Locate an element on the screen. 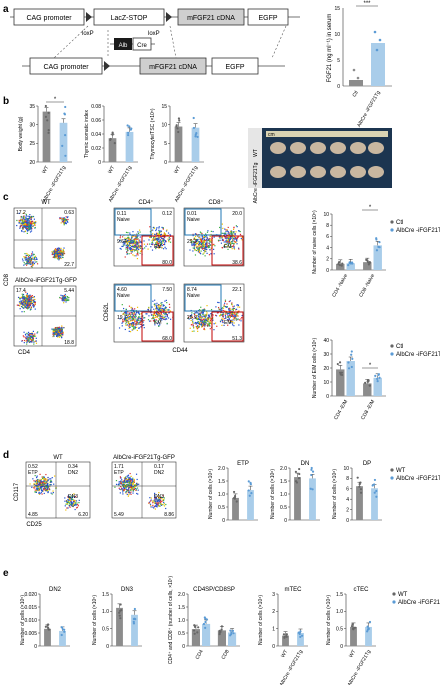 The width and height of the screenshot is (440, 685). egfp-box-top is located at coordinates (268, 17).